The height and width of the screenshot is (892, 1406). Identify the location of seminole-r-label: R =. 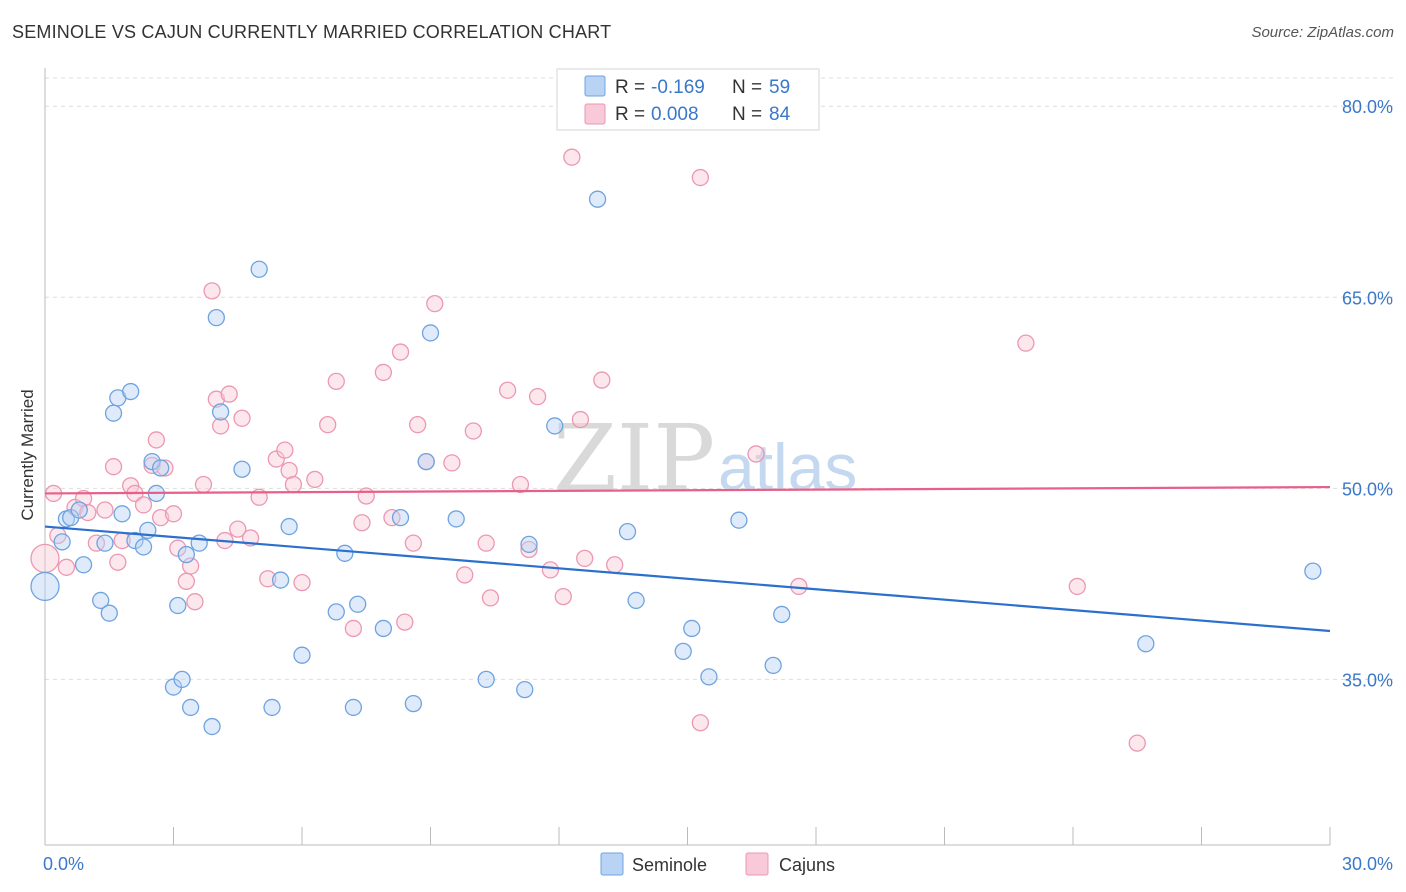
(630, 87).